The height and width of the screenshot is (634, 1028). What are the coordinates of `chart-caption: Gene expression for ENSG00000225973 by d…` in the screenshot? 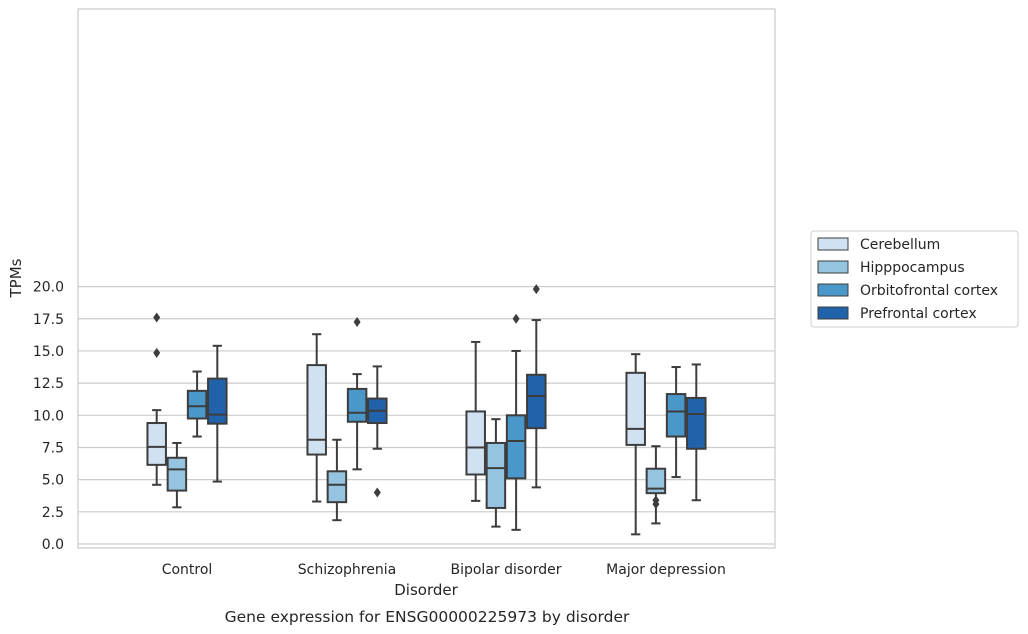 It's located at (427, 617).